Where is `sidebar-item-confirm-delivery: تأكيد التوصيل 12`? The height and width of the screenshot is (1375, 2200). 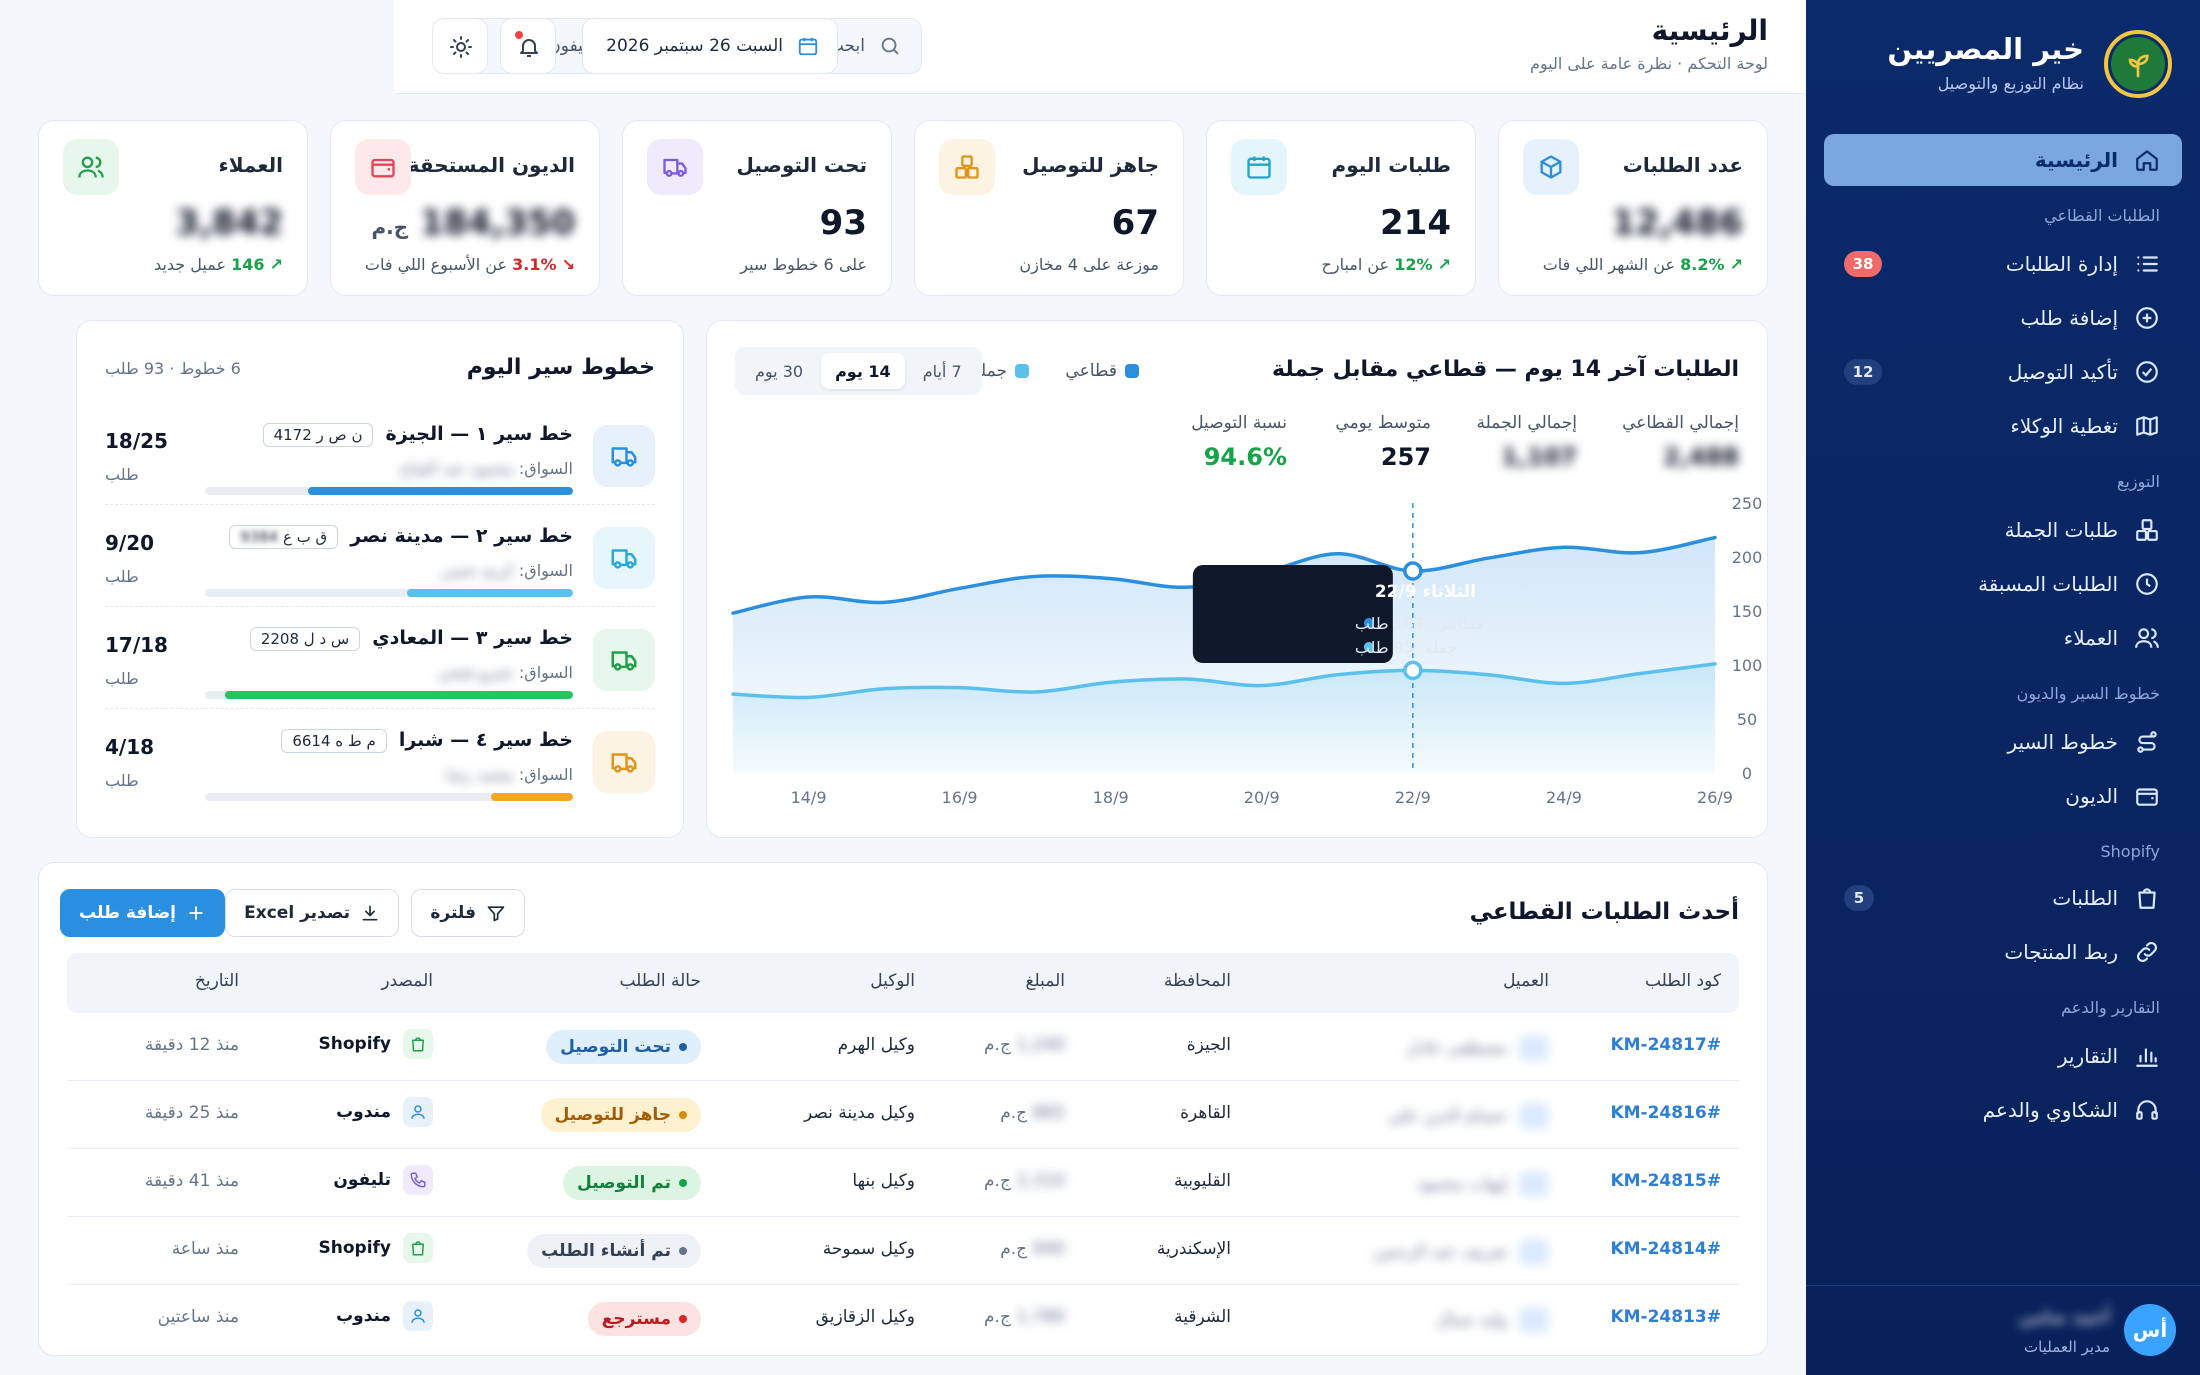
sidebar-item-confirm-delivery: تأكيد التوصيل 12 is located at coordinates (2003, 372).